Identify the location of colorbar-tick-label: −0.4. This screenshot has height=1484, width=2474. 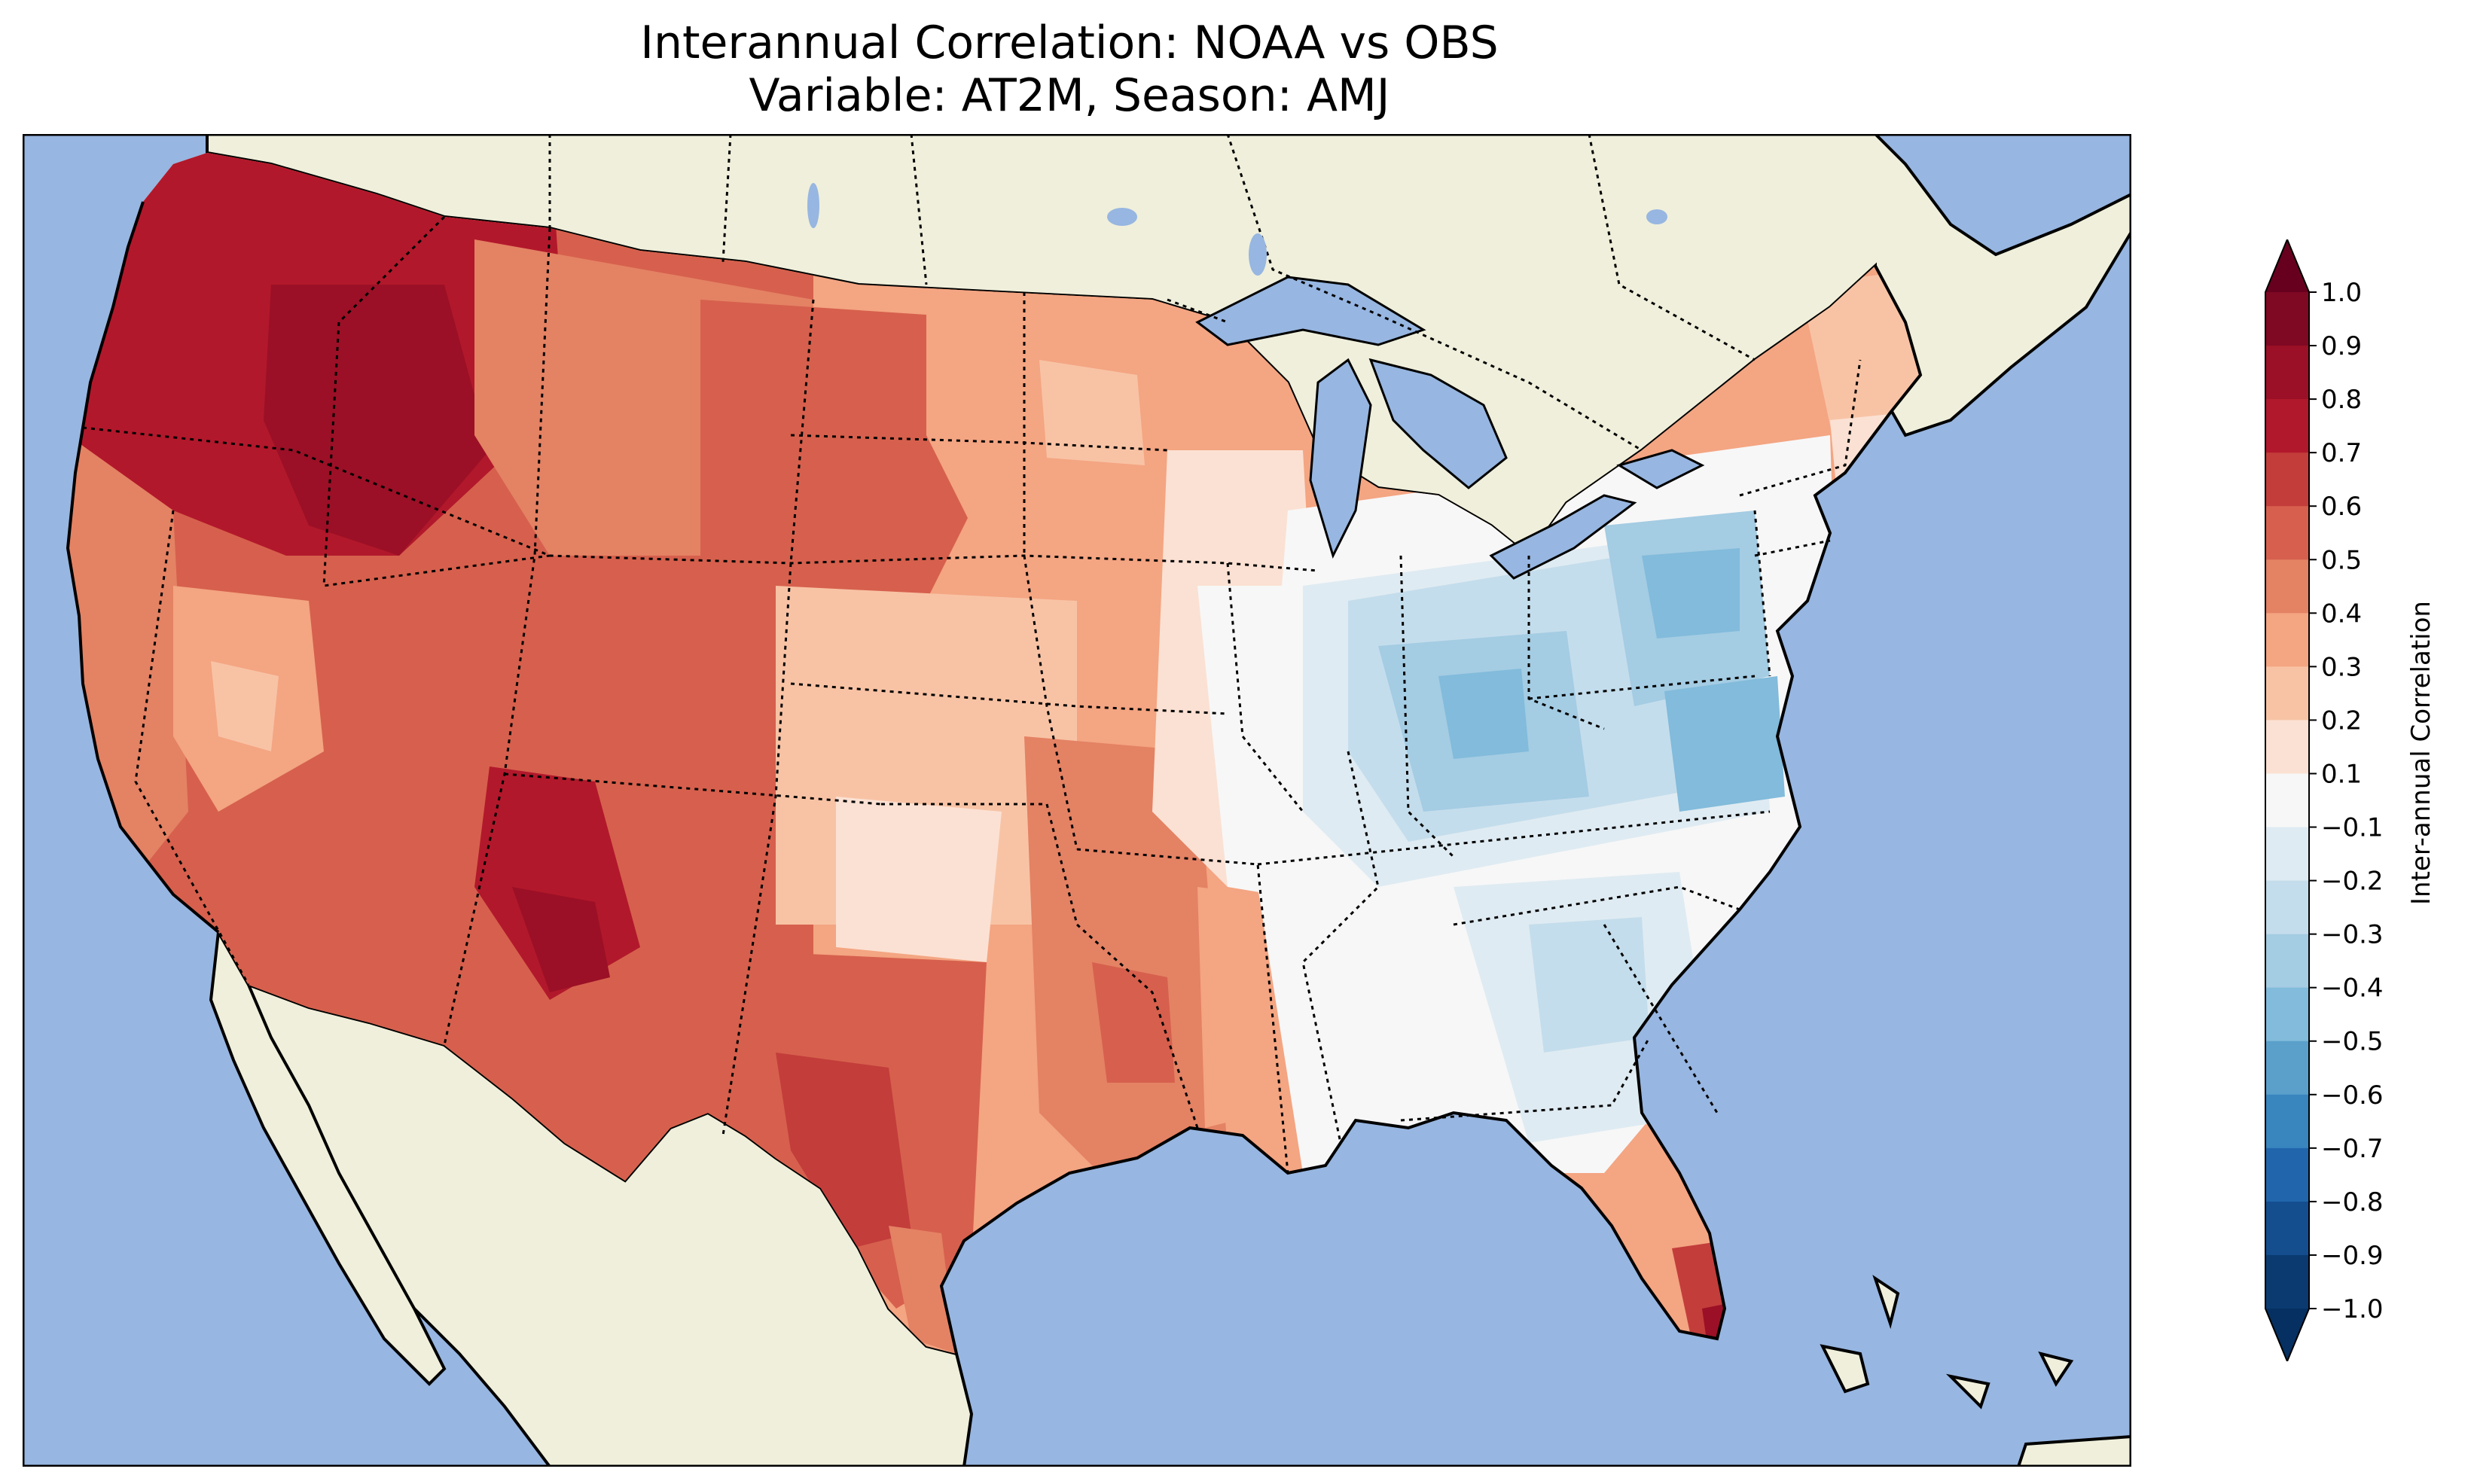
(2352, 989).